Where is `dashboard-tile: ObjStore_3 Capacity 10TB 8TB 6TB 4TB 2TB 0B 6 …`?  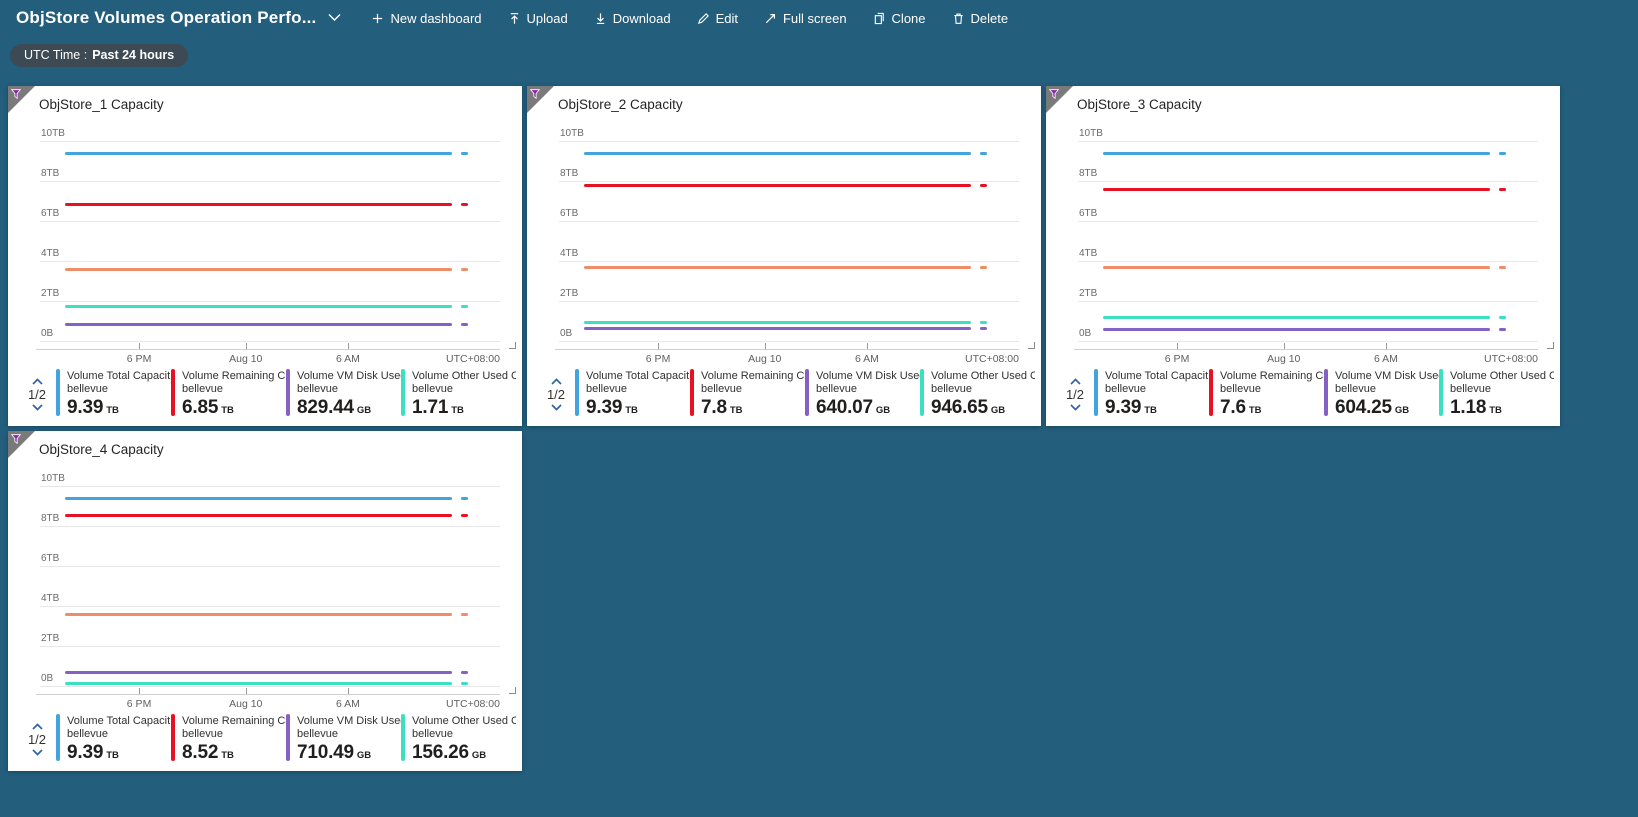
dashboard-tile: ObjStore_3 Capacity 10TB 8TB 6TB 4TB 2TB 0B 6 … is located at coordinates (1303, 256).